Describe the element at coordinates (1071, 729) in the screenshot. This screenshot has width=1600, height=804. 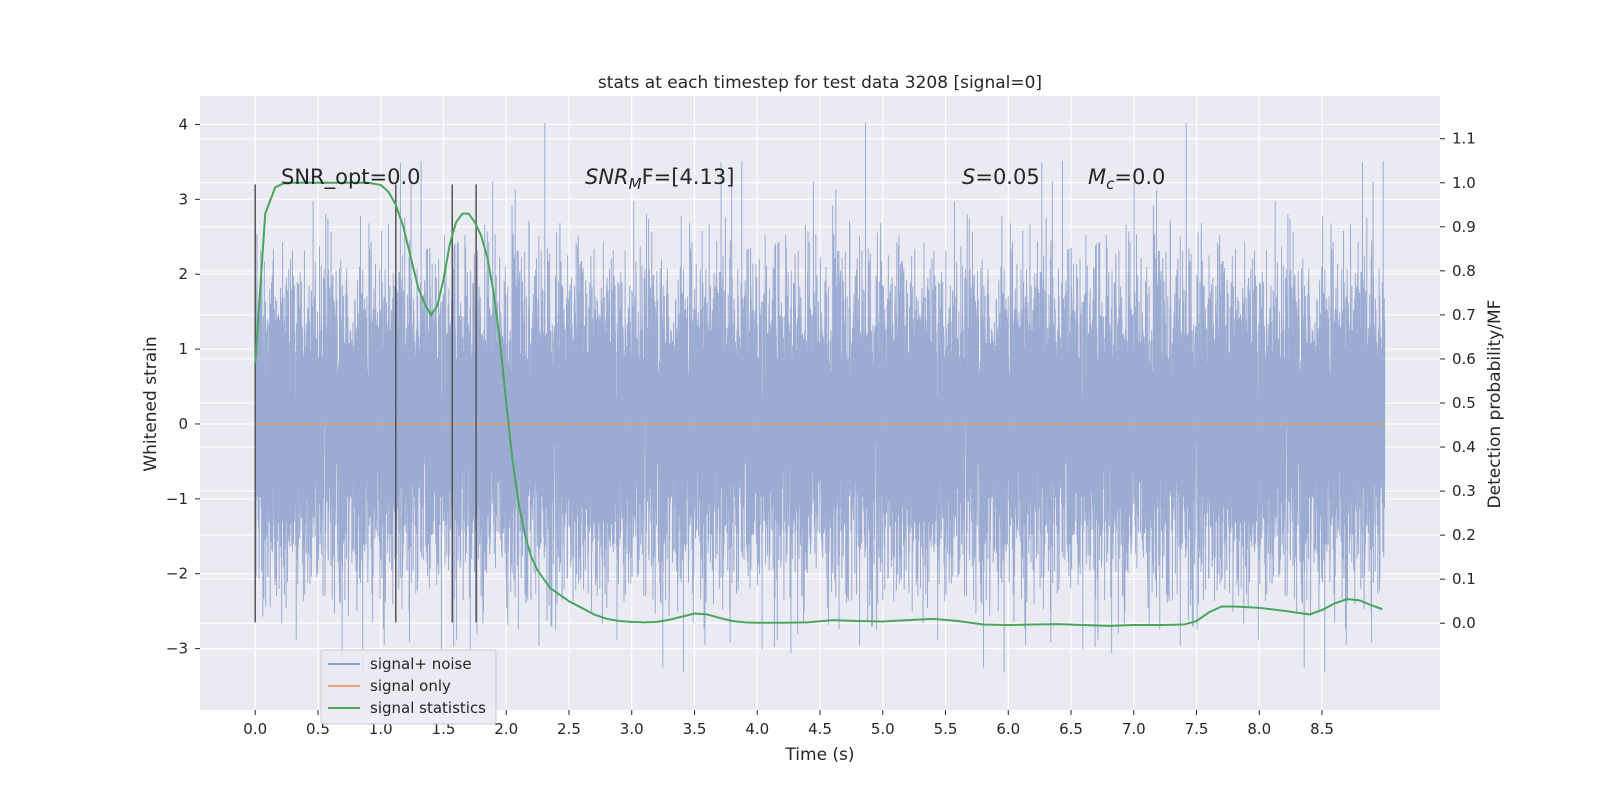
I see `x-tick-label: 6.5` at that location.